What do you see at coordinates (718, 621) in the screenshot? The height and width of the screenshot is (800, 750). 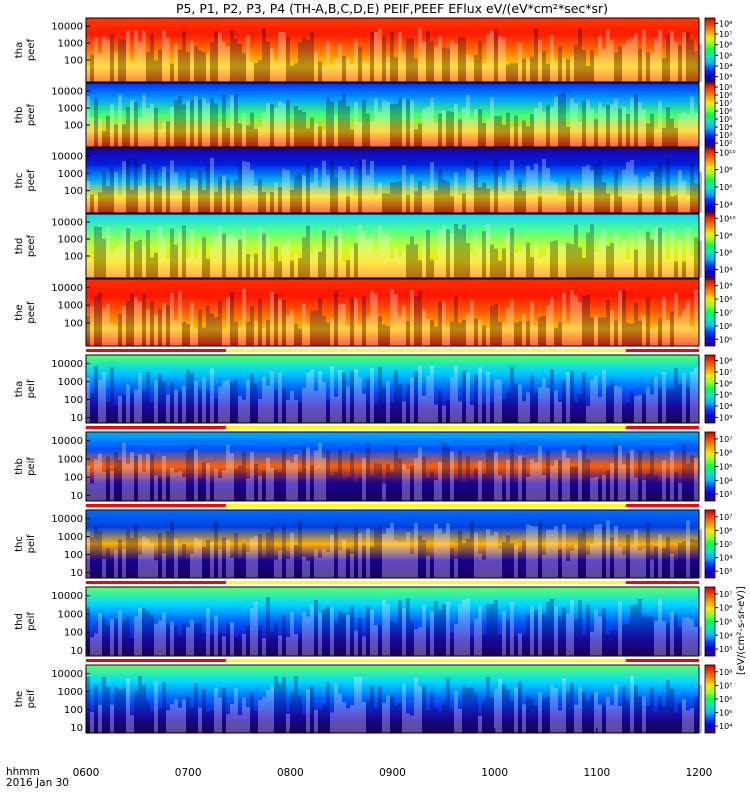 I see `colorbar-thd_peif: 10³ 10⁴ 10⁵ 10⁶ 10⁷` at bounding box center [718, 621].